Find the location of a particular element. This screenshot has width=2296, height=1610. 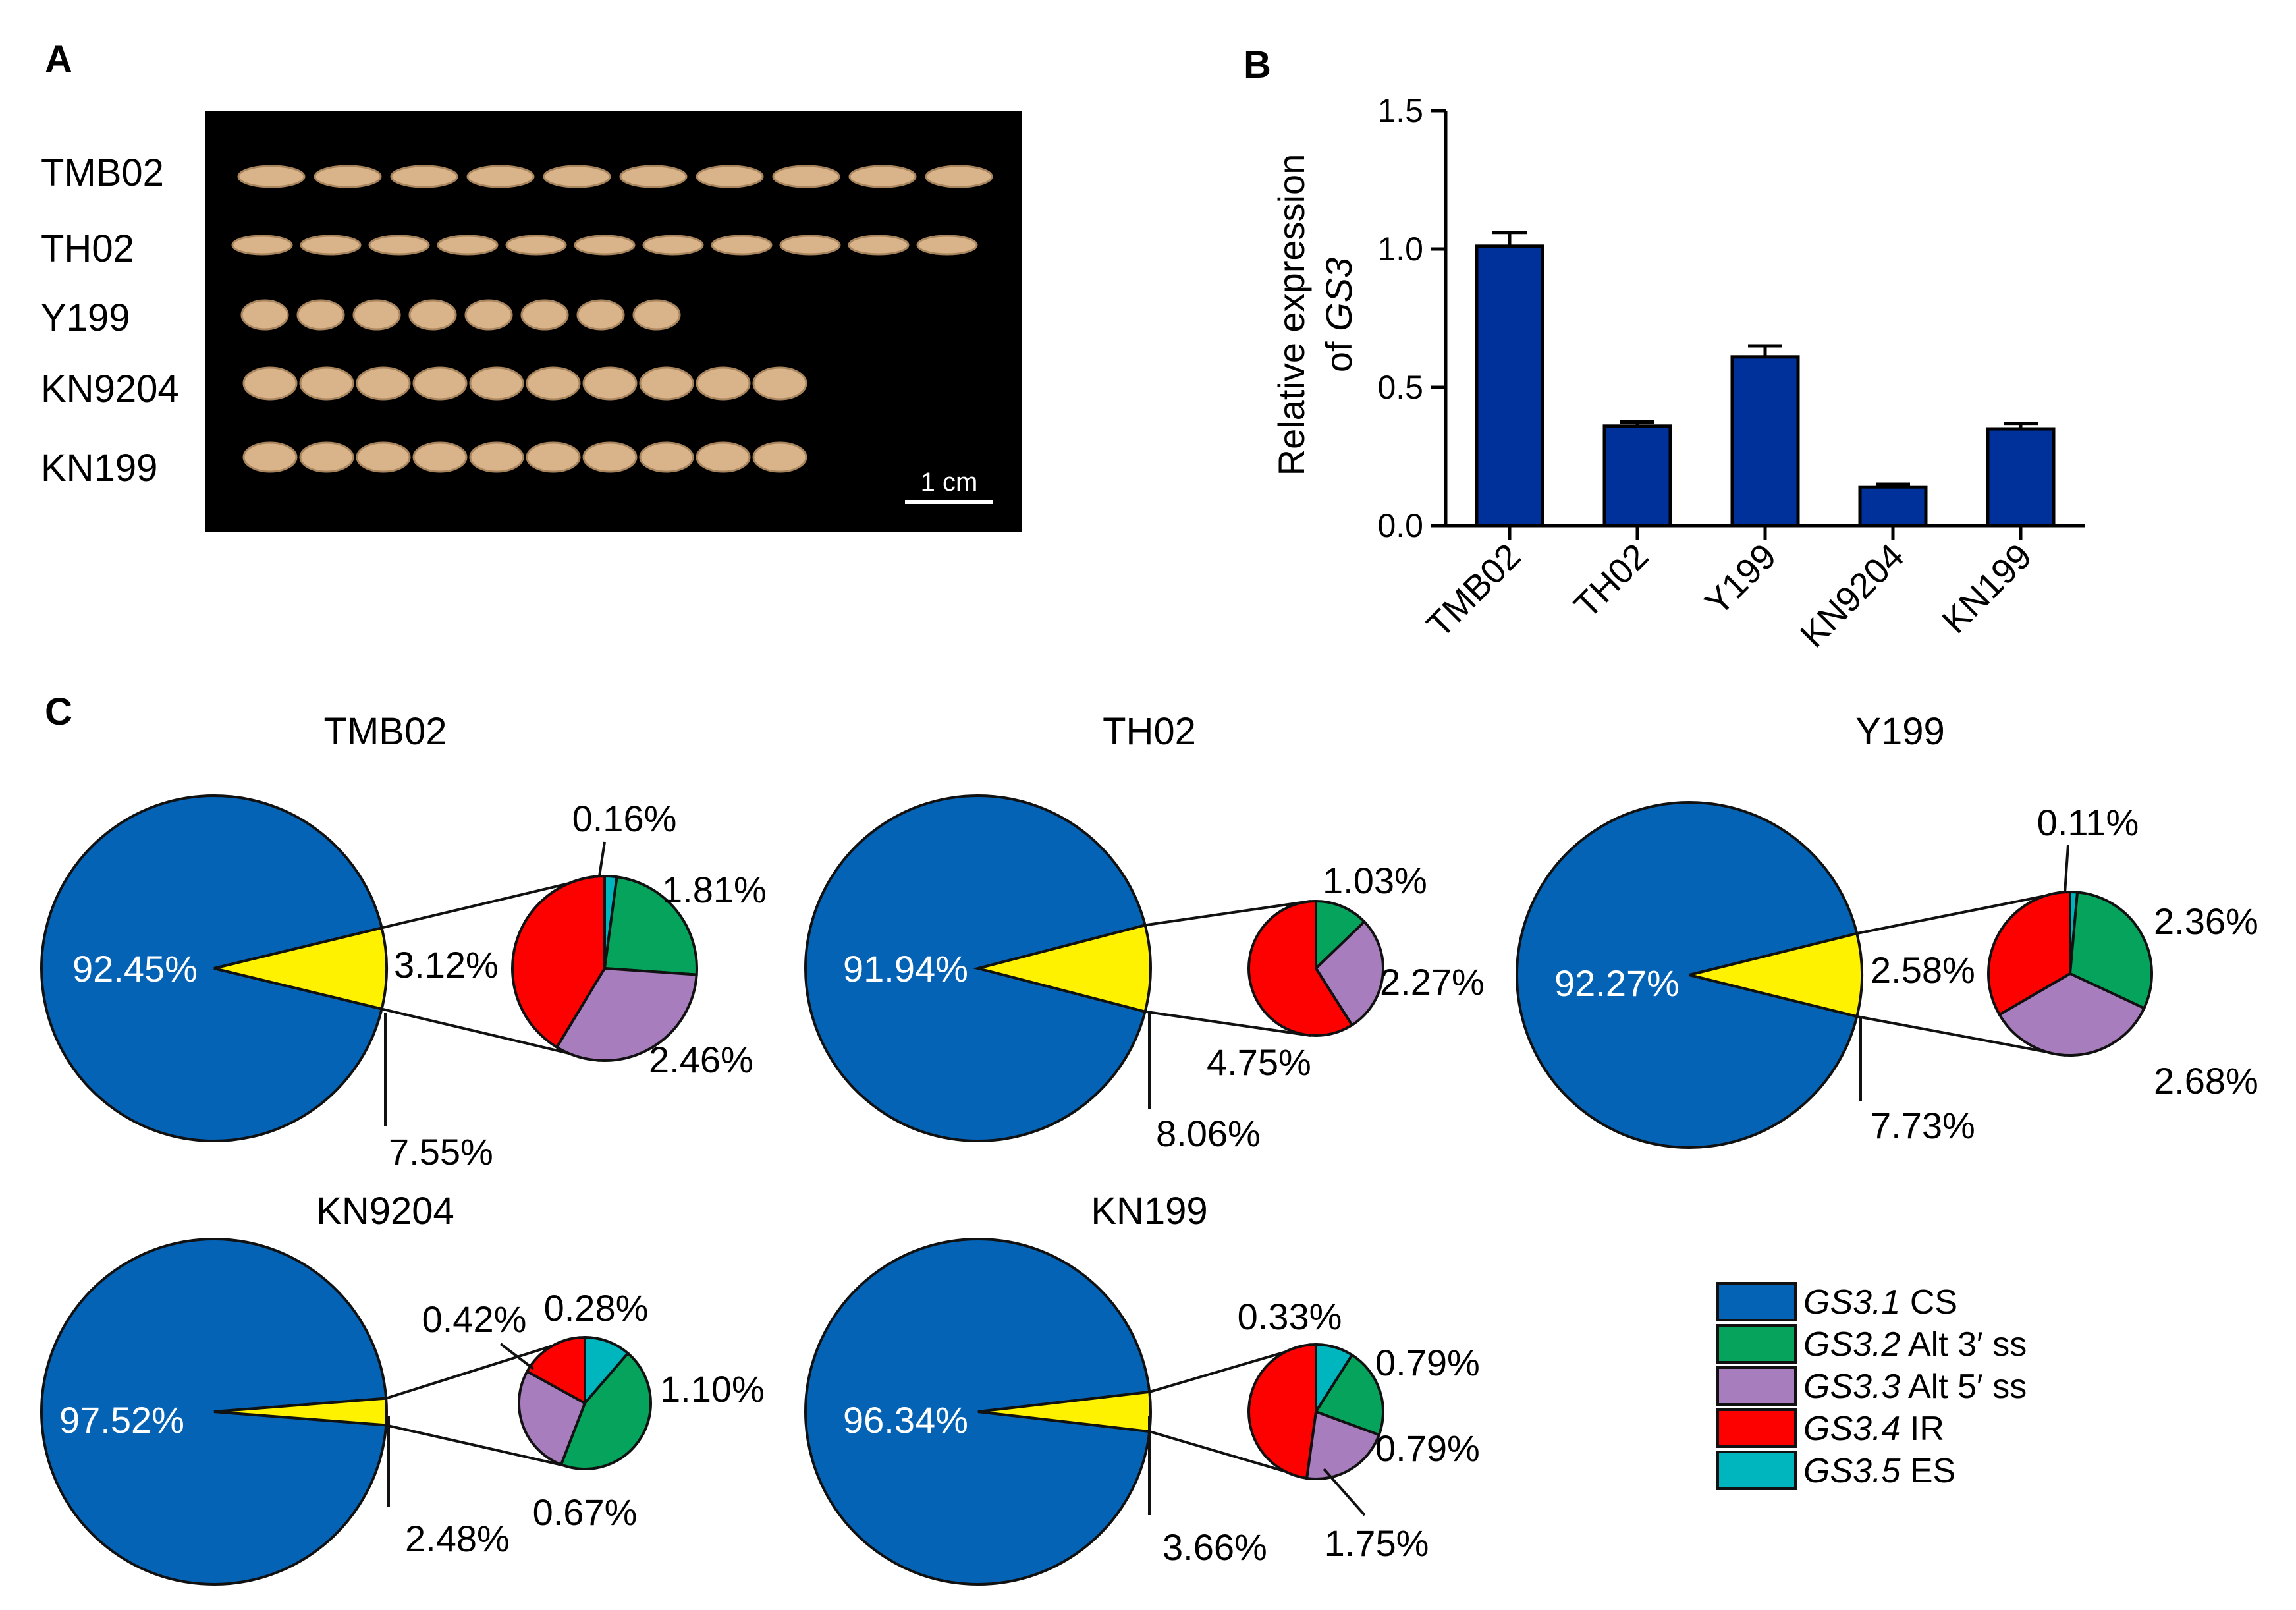

legend-isoform: GS3.1 is located at coordinates (1851, 1302).